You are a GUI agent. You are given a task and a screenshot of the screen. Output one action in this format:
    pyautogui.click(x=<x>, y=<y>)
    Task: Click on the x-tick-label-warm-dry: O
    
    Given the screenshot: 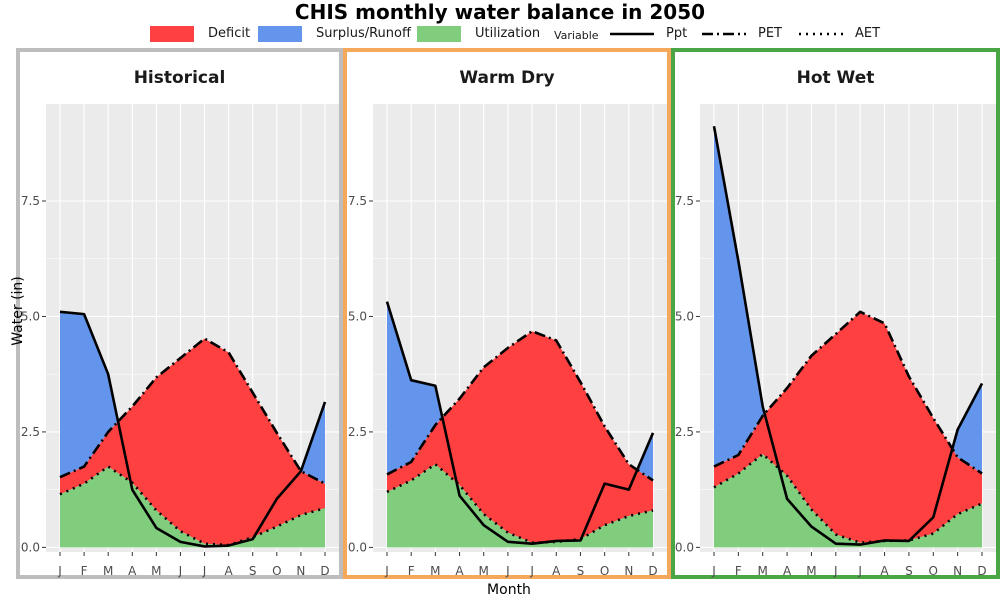 What is the action you would take?
    pyautogui.click(x=604, y=571)
    